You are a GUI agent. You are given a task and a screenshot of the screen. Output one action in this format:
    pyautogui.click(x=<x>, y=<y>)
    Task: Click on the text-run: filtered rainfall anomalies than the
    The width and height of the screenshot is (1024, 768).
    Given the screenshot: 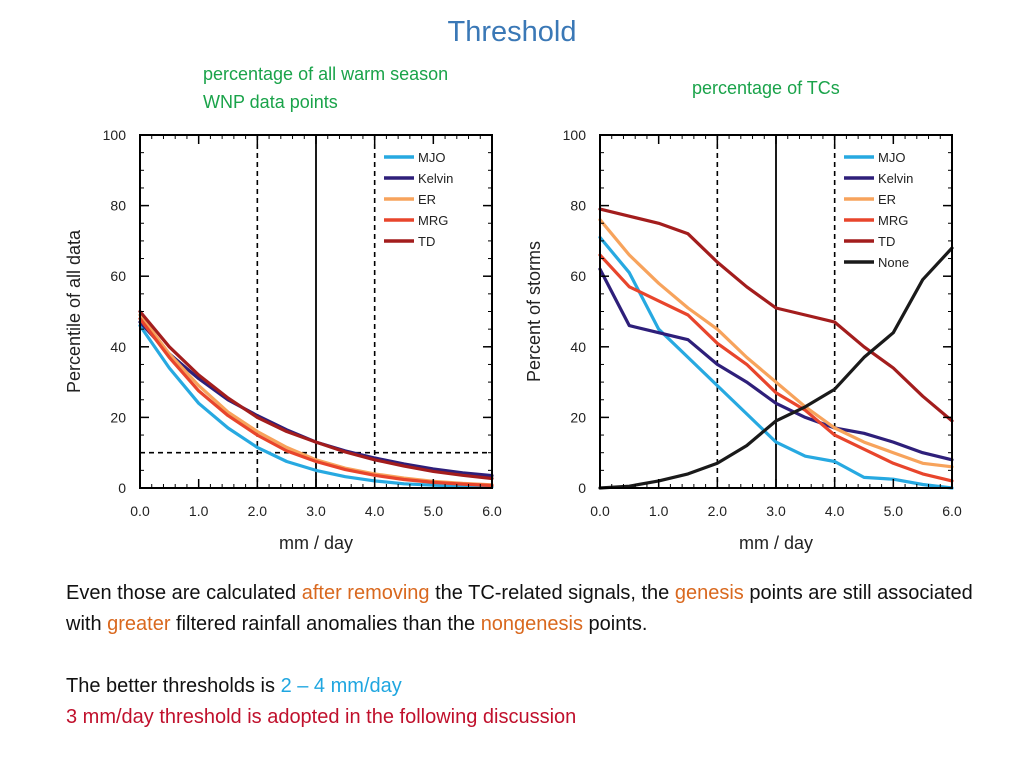 What is the action you would take?
    pyautogui.click(x=325, y=624)
    